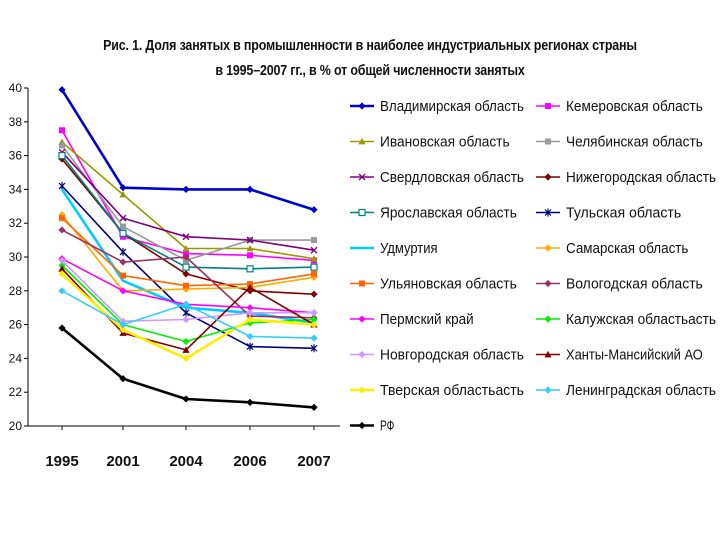 This screenshot has height=540, width=720. What do you see at coordinates (16, 189) in the screenshot?
I see `y-tick-label: 34` at bounding box center [16, 189].